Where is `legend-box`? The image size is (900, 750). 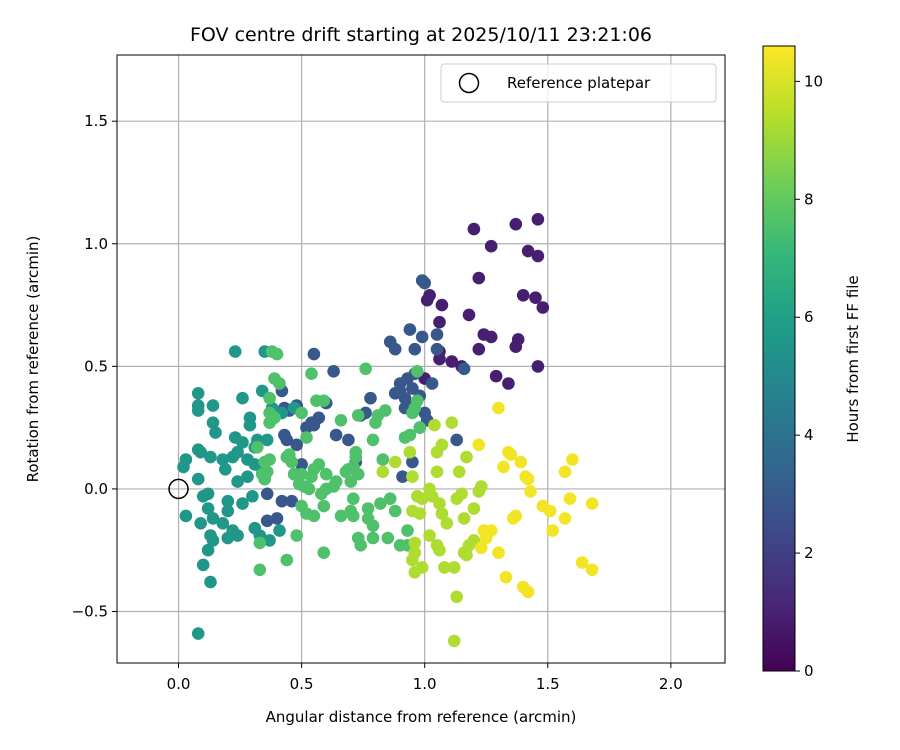 legend-box is located at coordinates (578, 83).